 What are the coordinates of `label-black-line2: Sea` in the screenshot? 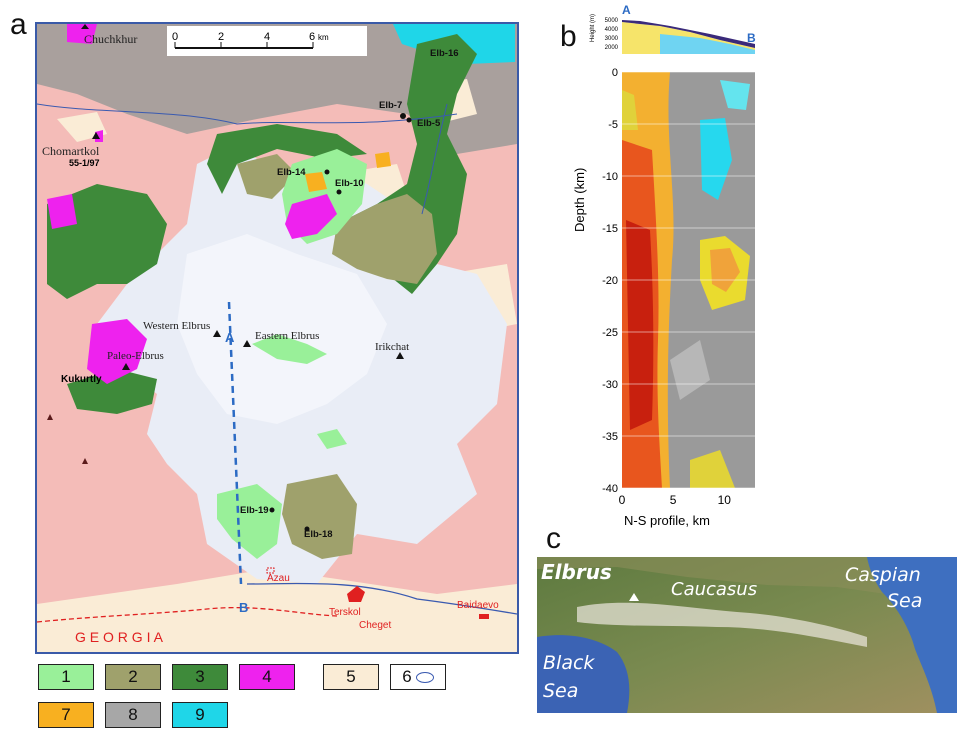 It's located at (560, 691).